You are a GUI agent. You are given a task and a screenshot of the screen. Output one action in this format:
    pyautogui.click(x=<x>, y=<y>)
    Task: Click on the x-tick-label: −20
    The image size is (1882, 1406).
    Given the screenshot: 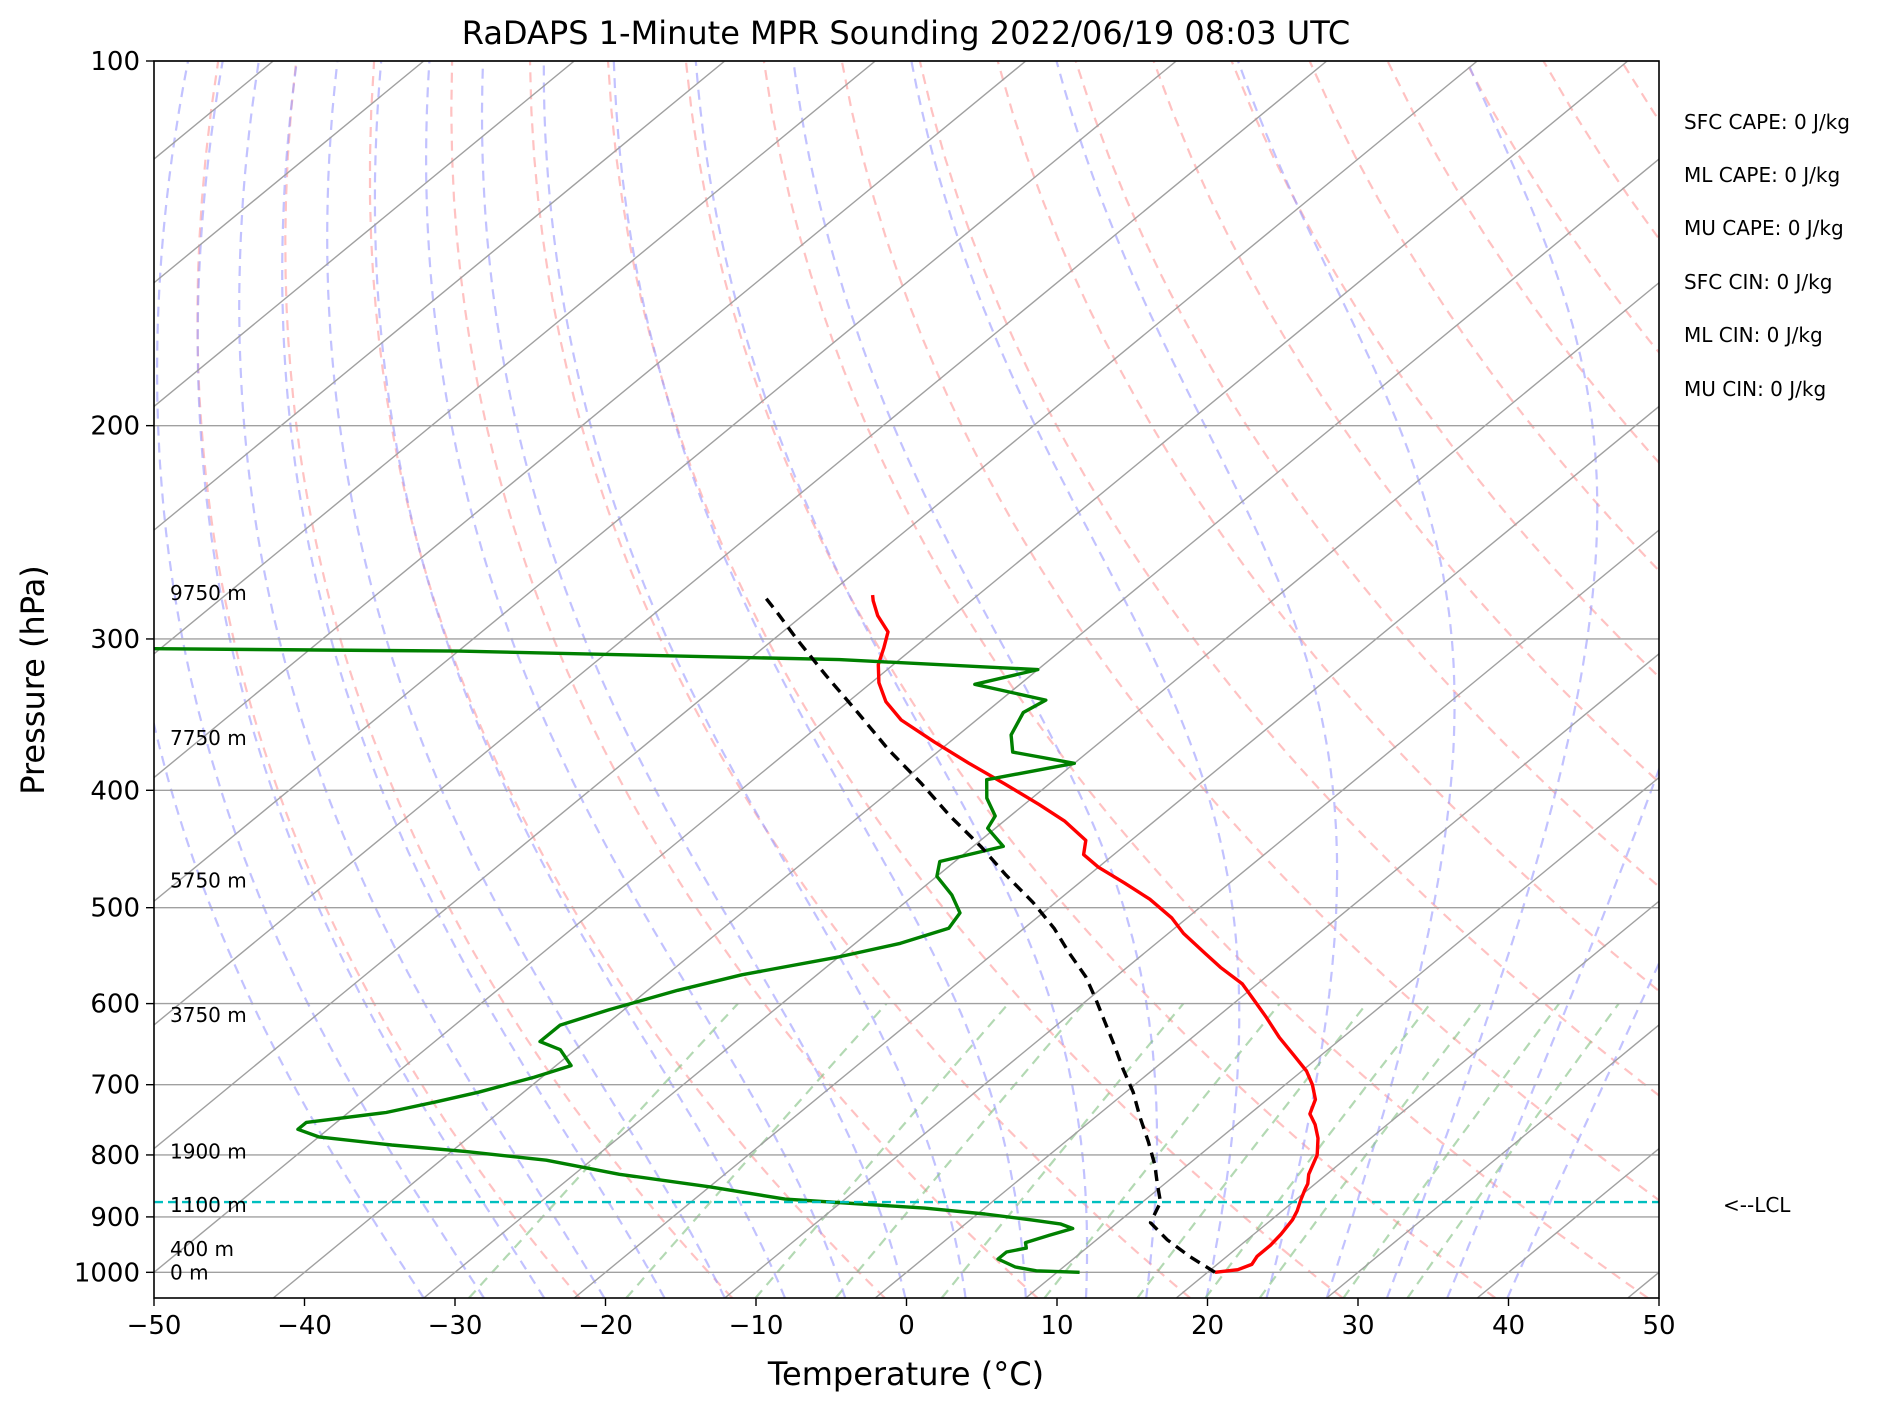 What is the action you would take?
    pyautogui.click(x=605, y=1326)
    